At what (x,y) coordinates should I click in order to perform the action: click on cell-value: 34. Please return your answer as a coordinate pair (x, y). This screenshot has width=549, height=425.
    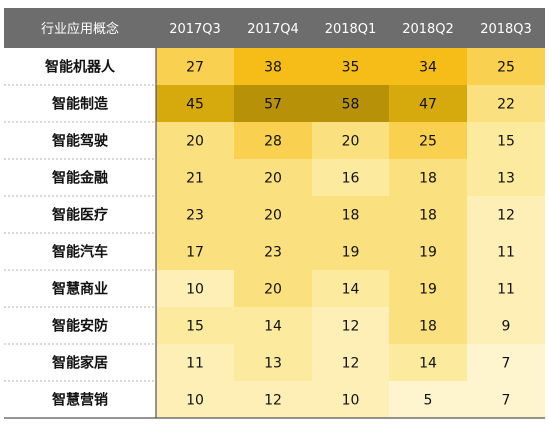
    Looking at the image, I should click on (428, 68).